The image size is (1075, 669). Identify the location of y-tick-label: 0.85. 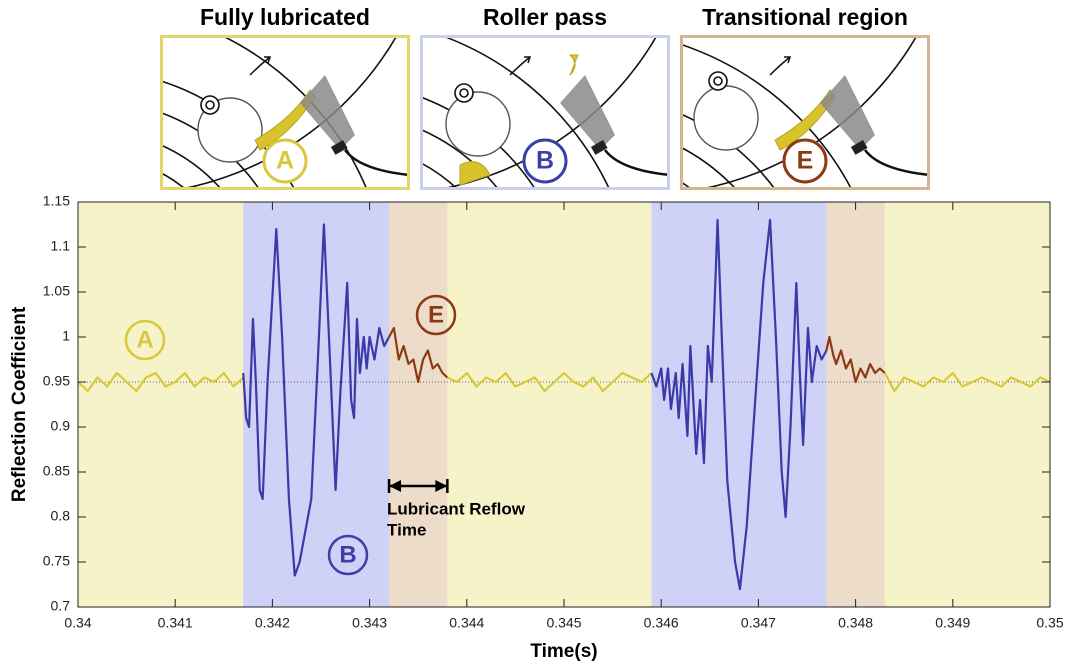
(56, 471).